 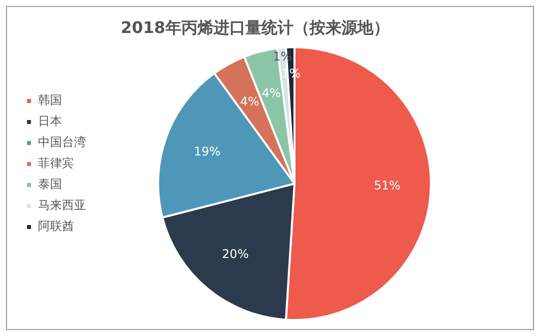 What do you see at coordinates (56, 226) in the screenshot?
I see `legend-label: 阿联酋` at bounding box center [56, 226].